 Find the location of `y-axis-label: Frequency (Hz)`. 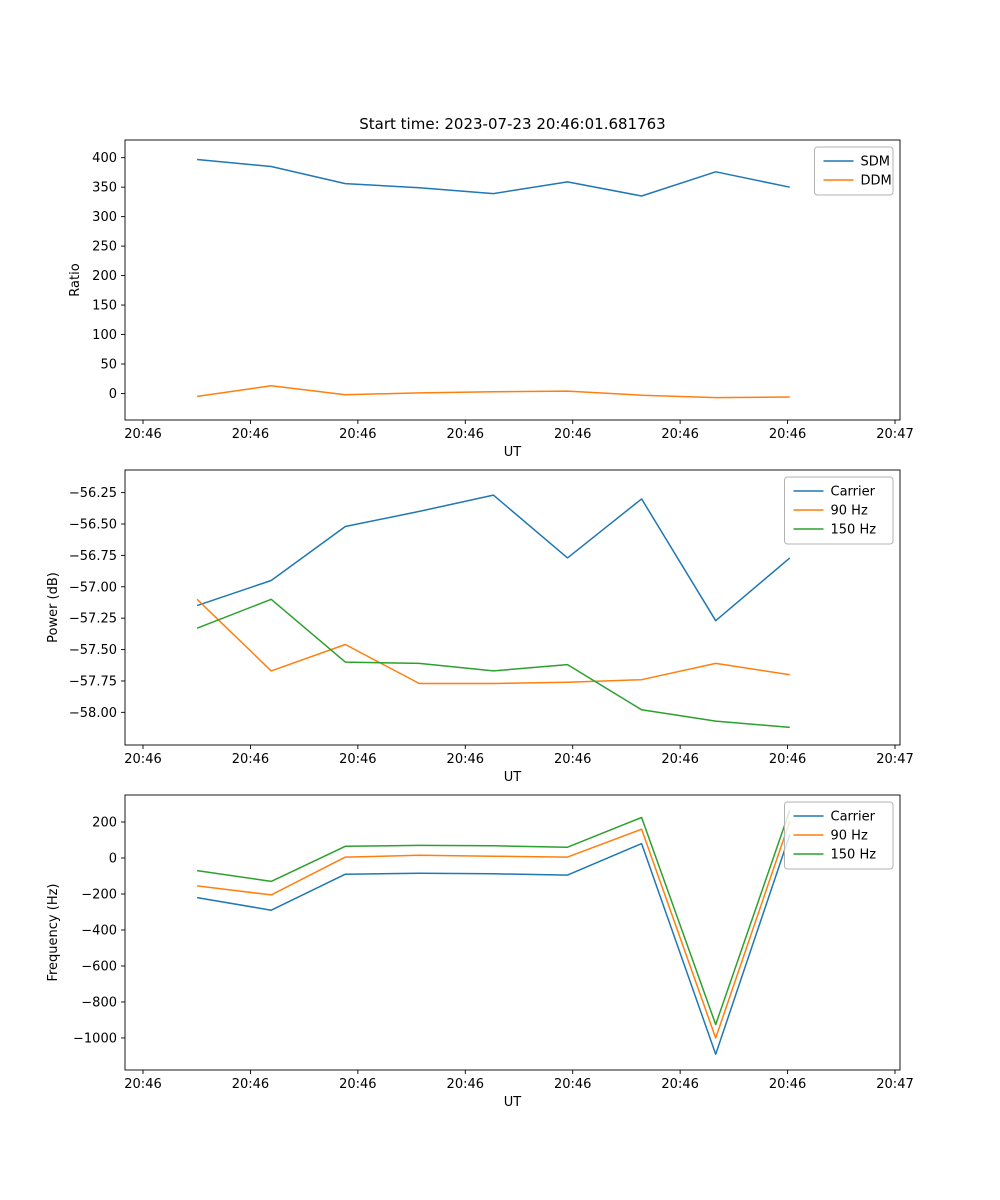

y-axis-label: Frequency (Hz) is located at coordinates (53, 932).